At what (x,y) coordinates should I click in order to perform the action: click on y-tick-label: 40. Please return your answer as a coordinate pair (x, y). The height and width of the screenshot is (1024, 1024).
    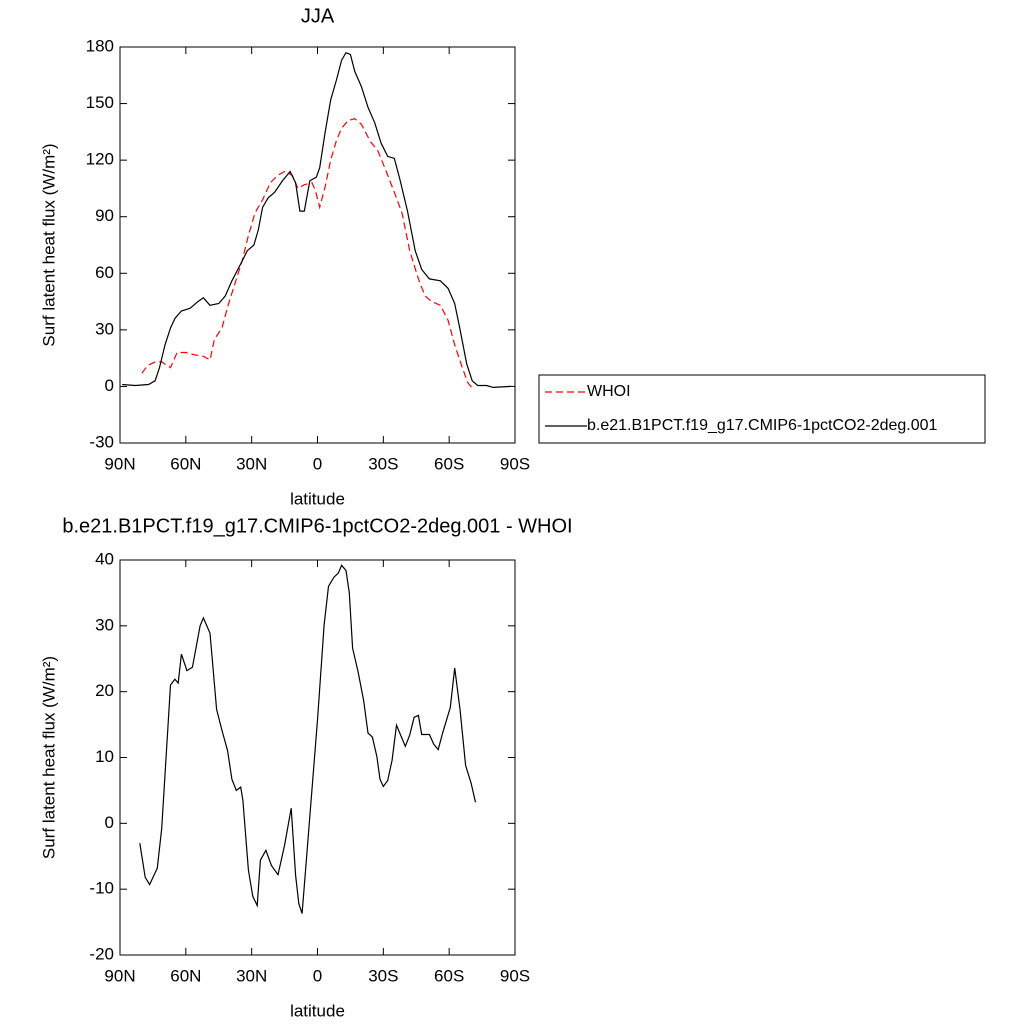
    Looking at the image, I should click on (104, 558).